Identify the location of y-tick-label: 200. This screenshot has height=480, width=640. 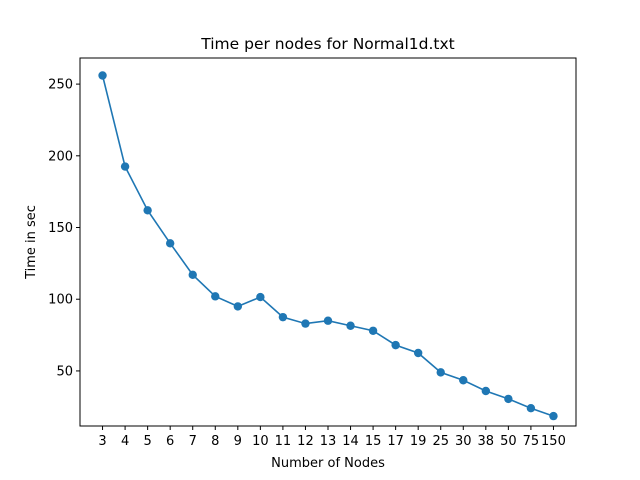
(60, 156).